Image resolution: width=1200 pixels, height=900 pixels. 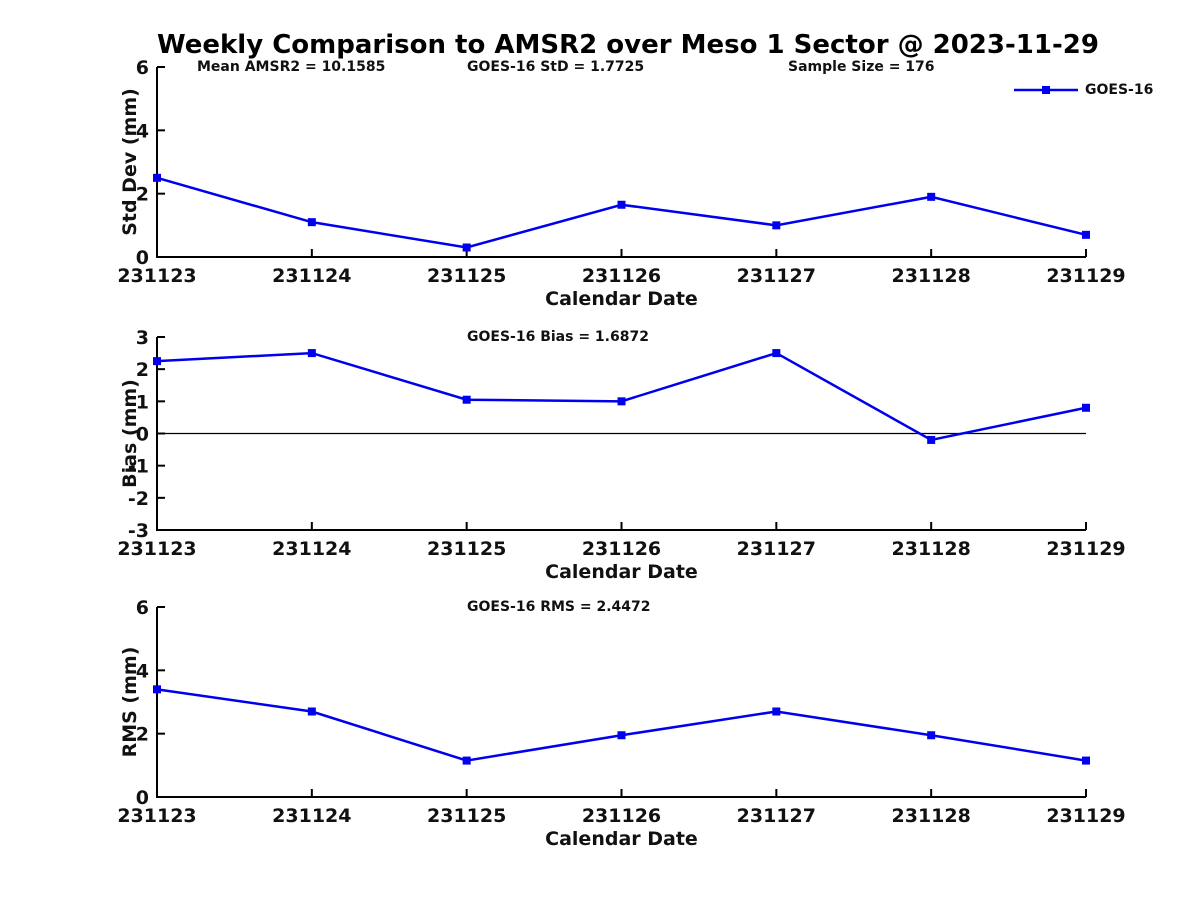 What do you see at coordinates (291, 67) in the screenshot?
I see `annotation-mean-amsr2: Mean AMSR2 = 10.1585` at bounding box center [291, 67].